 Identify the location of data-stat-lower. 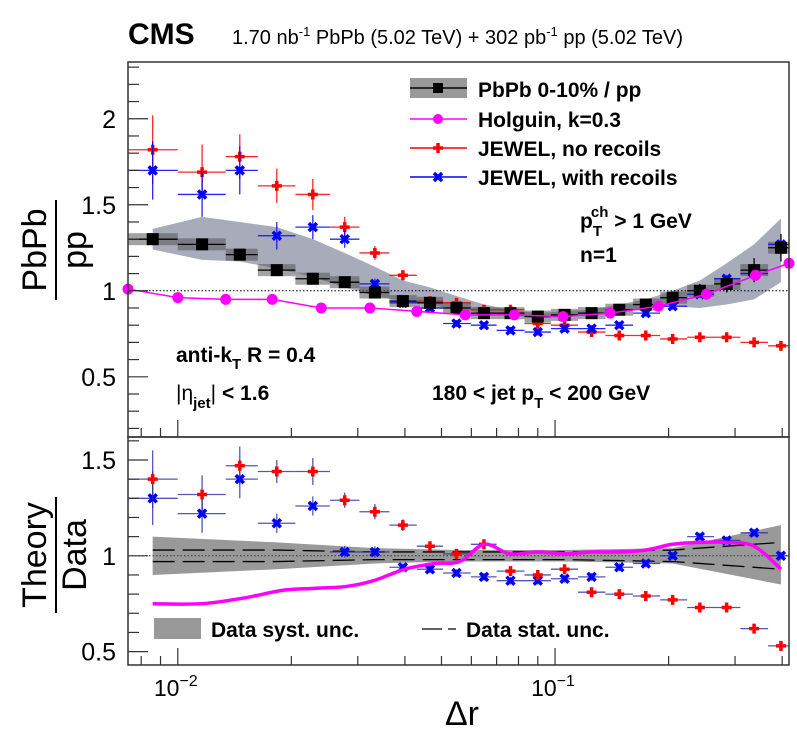
(466, 564).